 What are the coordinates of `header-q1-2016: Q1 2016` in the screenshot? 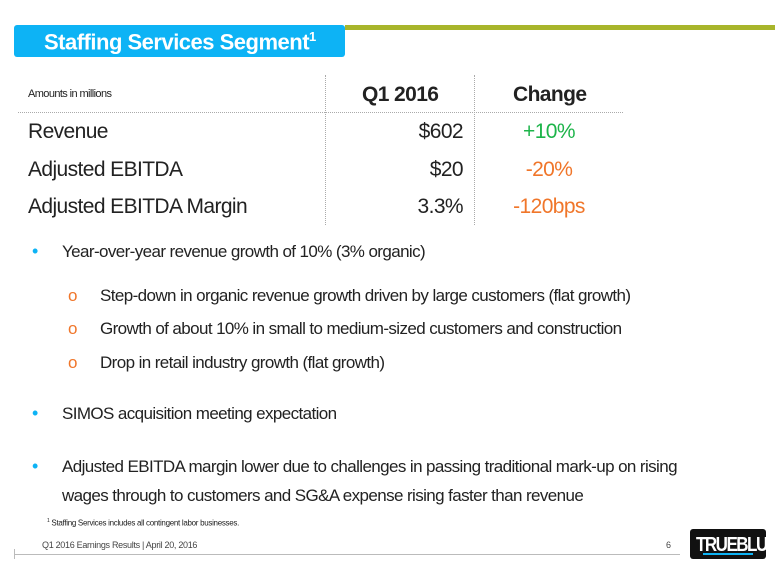 It's located at (400, 94).